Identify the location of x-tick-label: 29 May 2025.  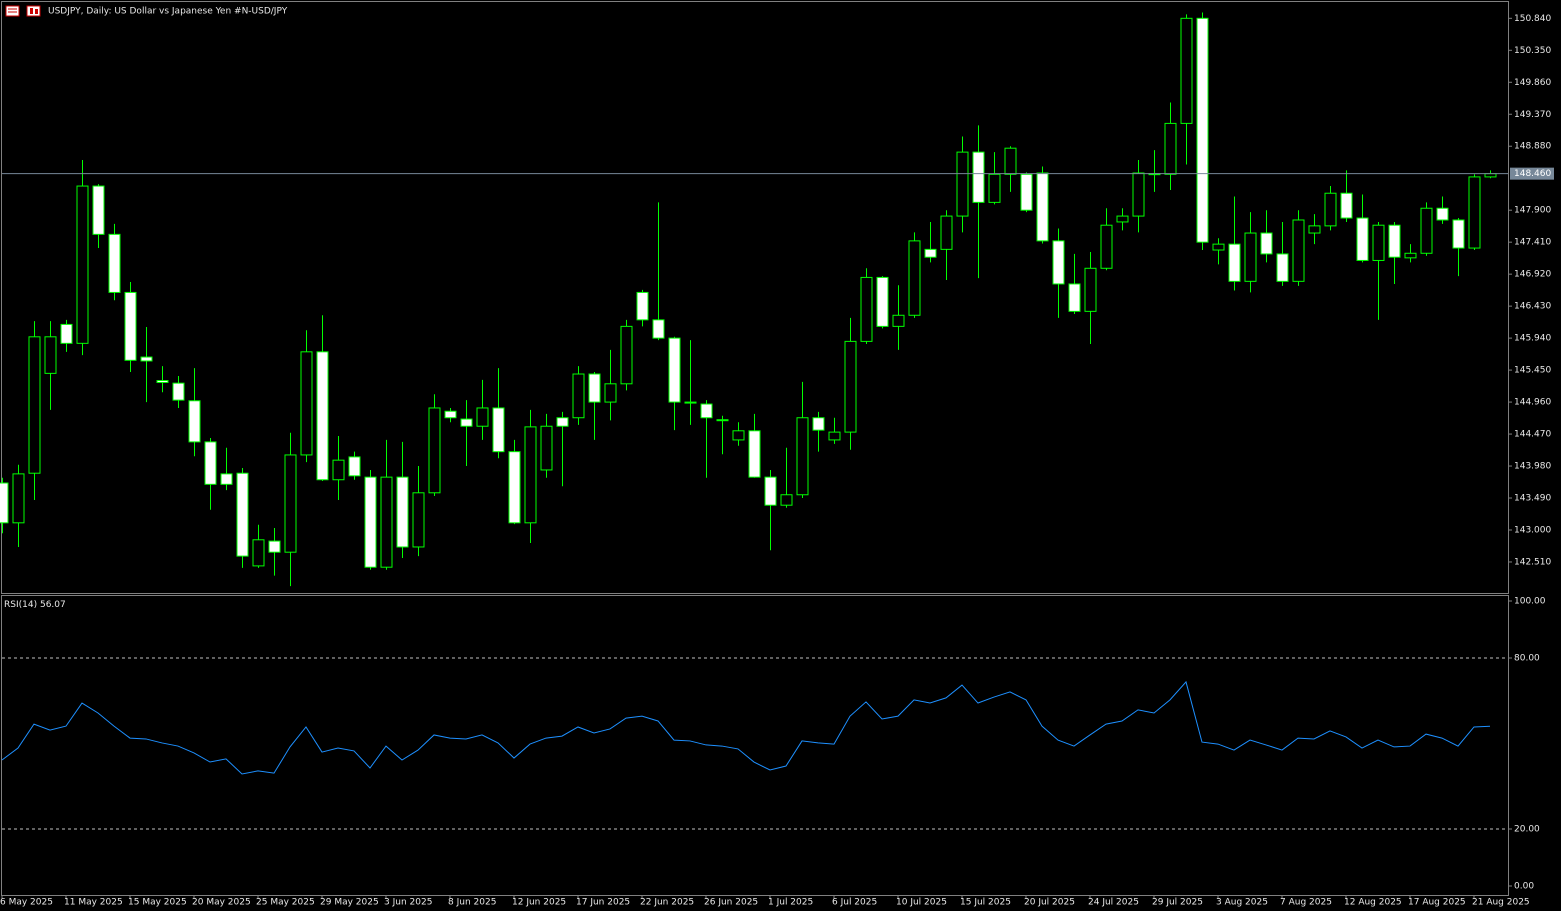
(349, 903).